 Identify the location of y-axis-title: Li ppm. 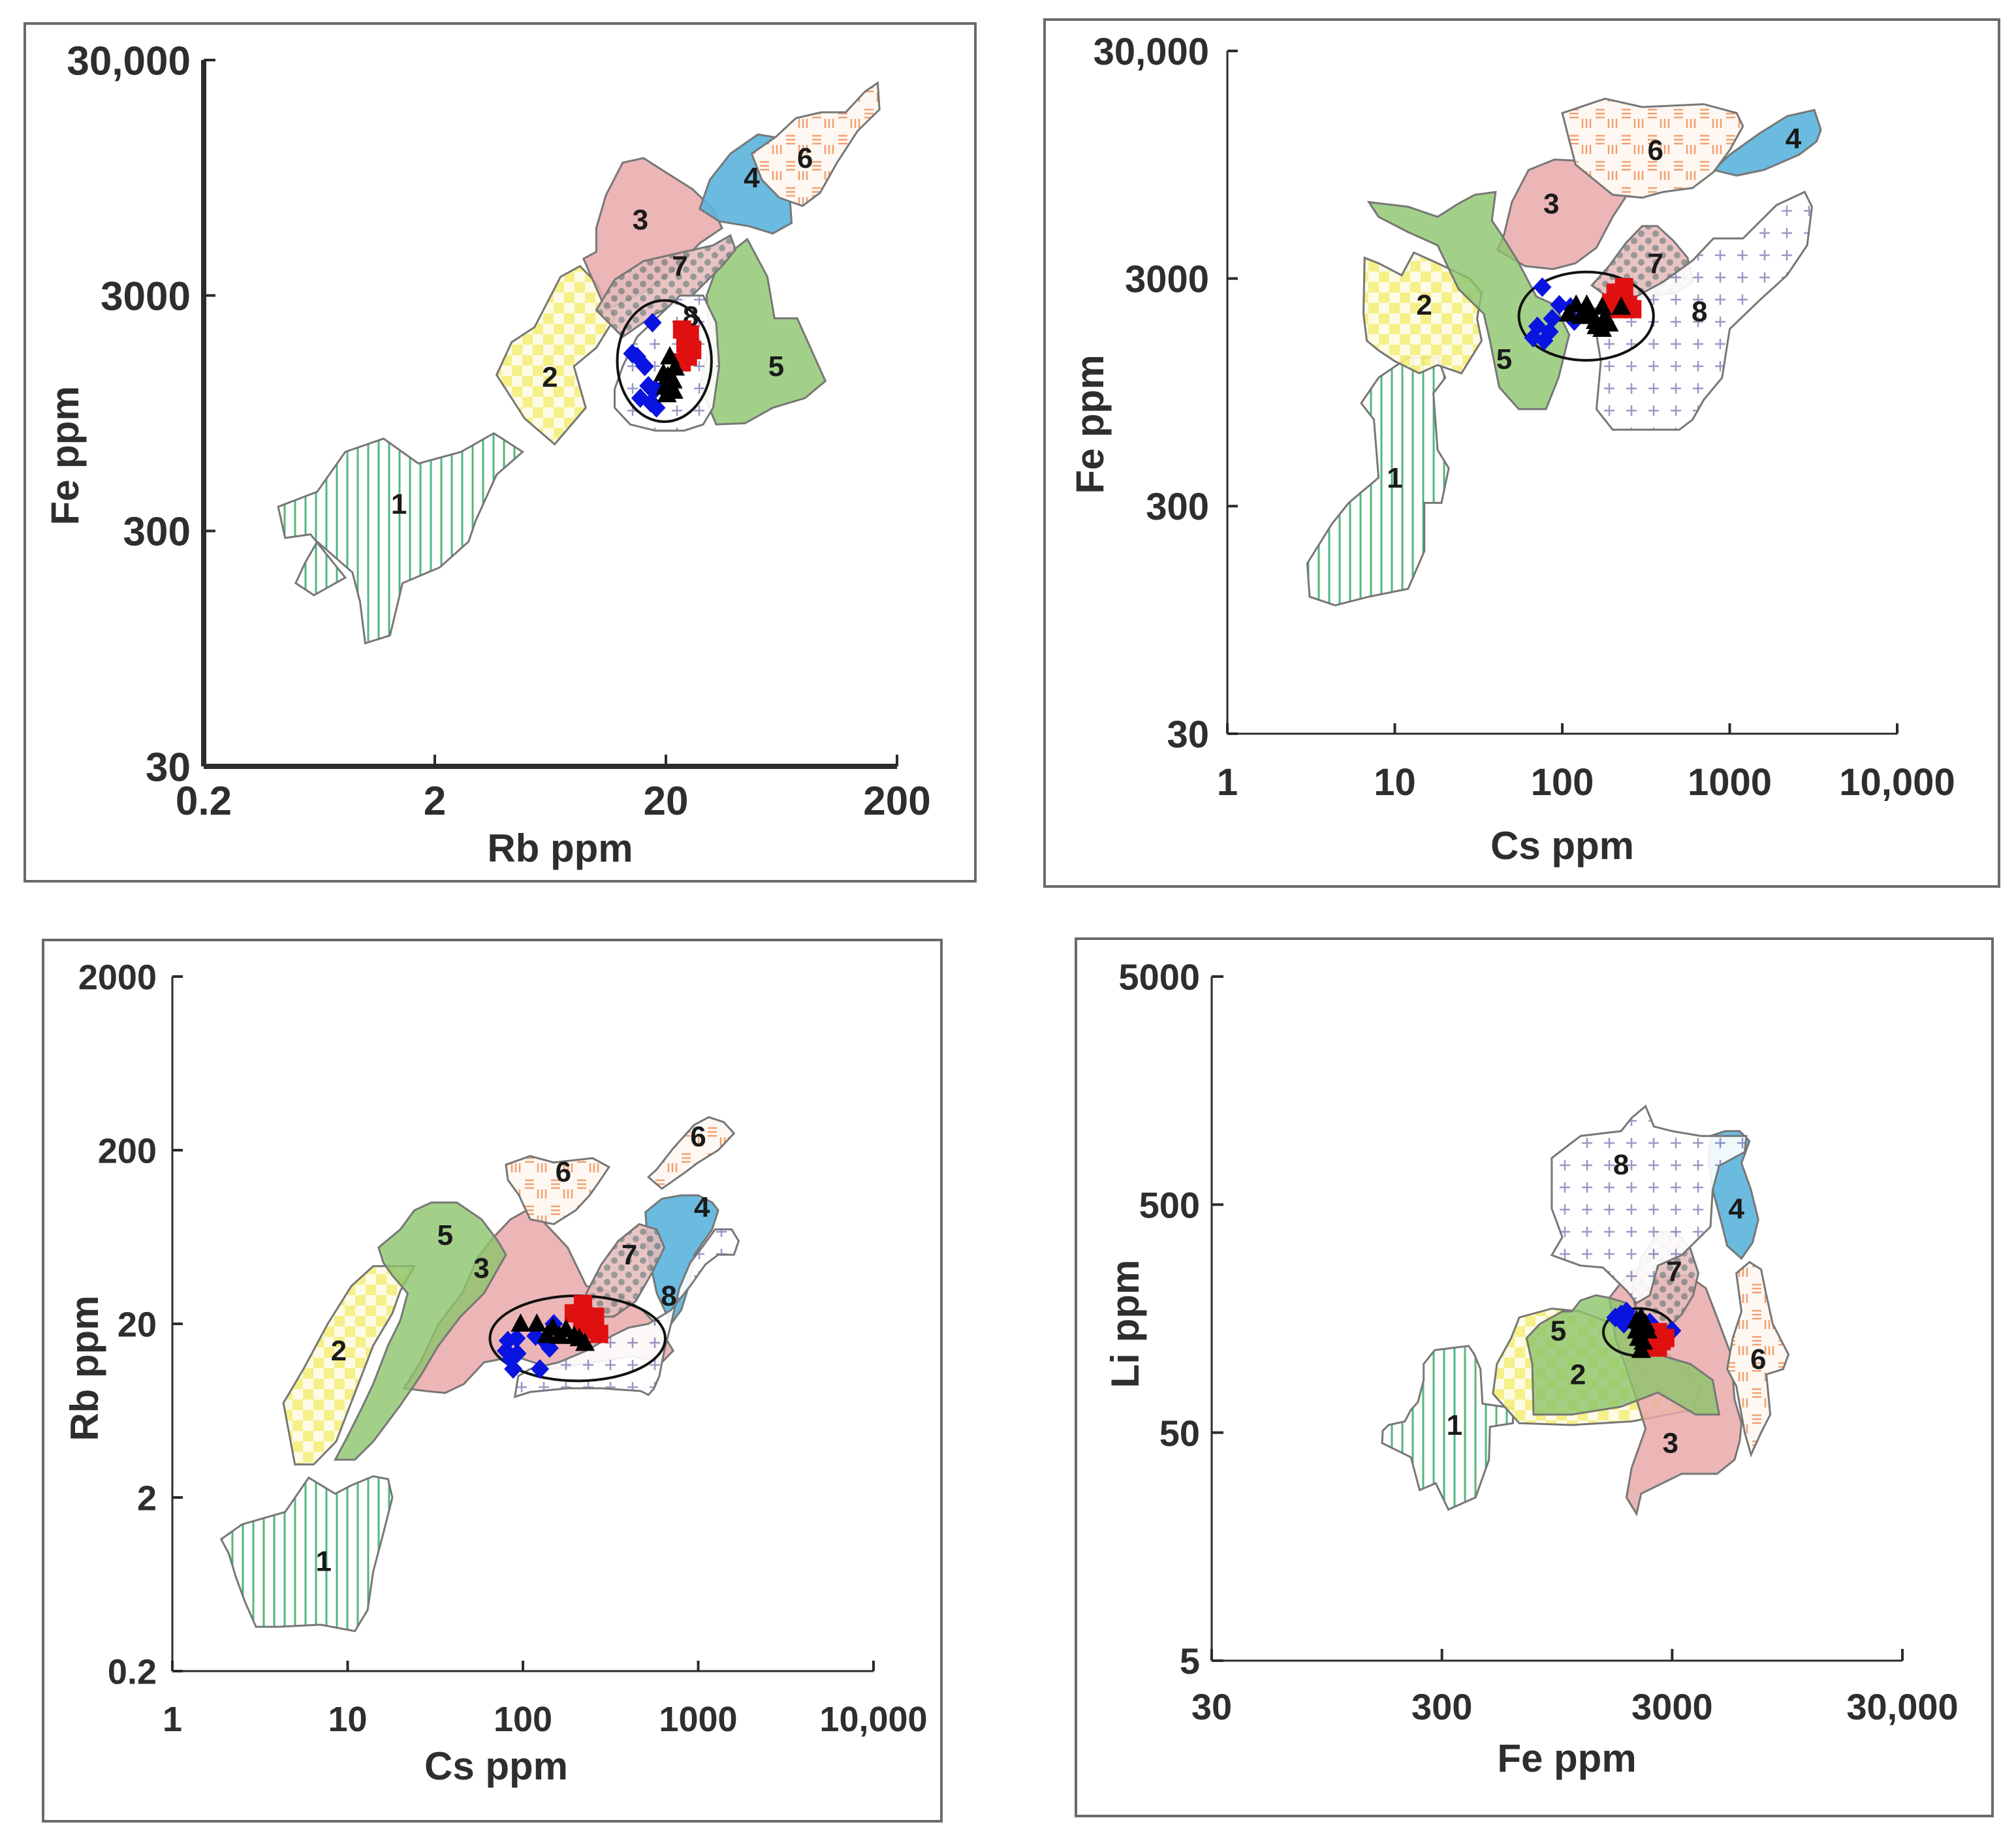
(1125, 1324).